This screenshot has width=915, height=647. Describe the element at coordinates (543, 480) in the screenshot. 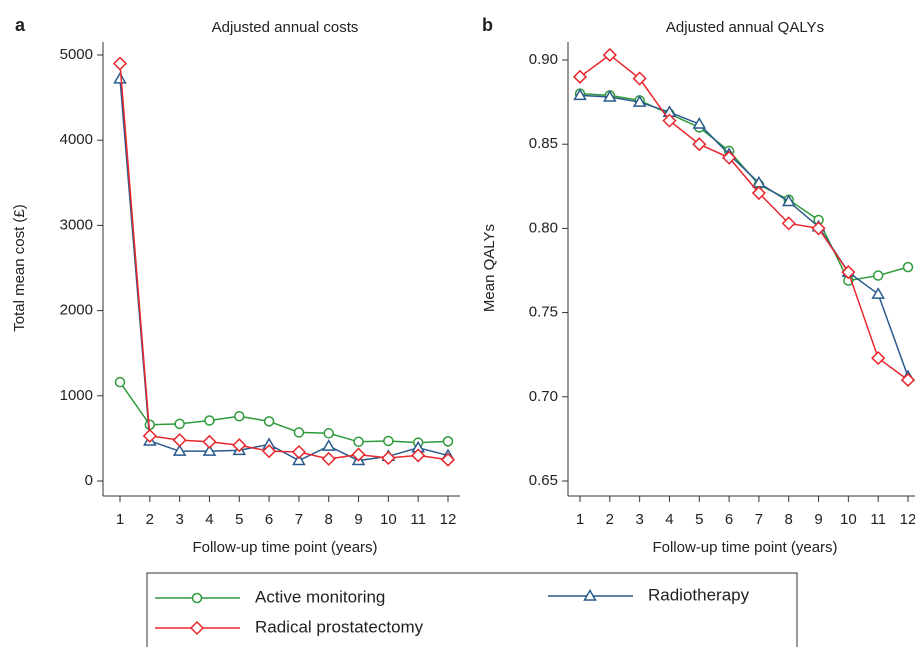

I see `y-tick-label: 0.65` at that location.